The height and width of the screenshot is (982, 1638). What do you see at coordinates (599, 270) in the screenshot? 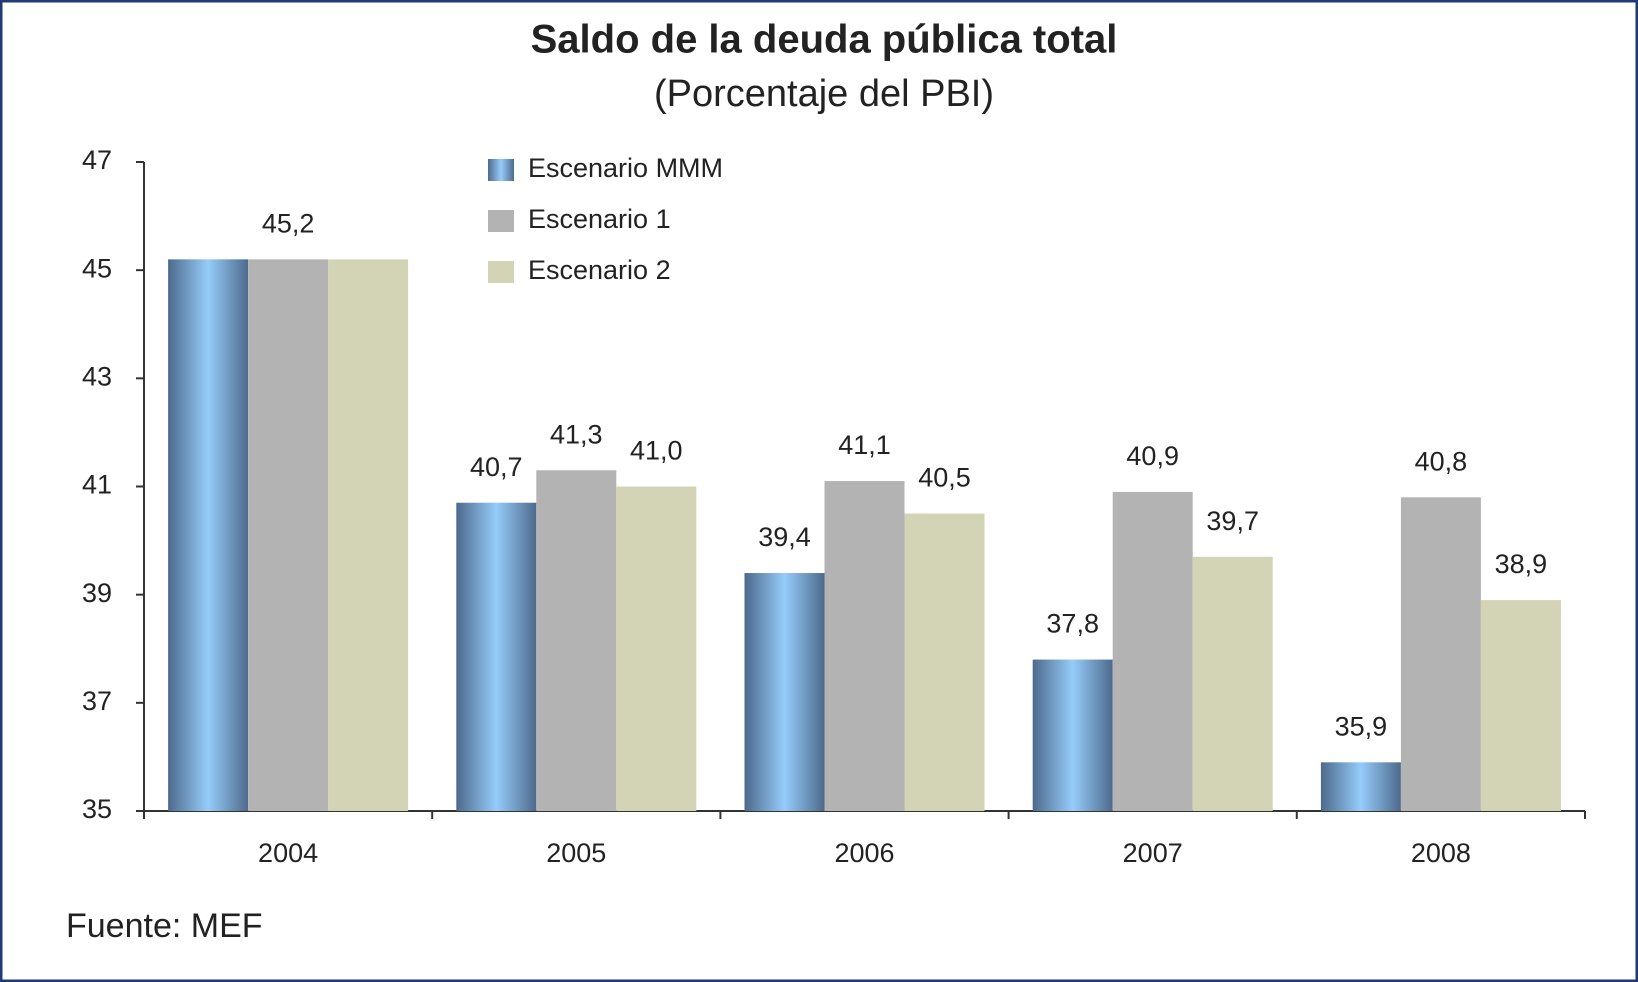
I see `legend-label: Escenario 2` at bounding box center [599, 270].